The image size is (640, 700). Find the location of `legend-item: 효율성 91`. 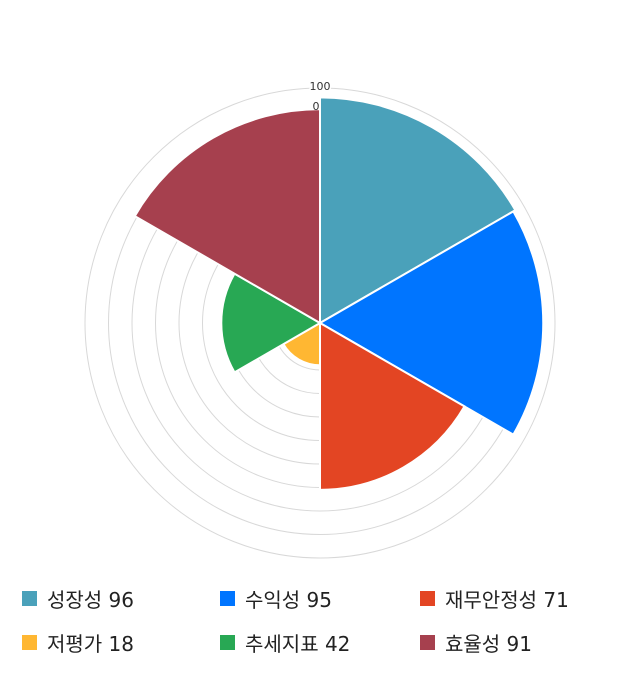

legend-item: 효율성 91 is located at coordinates (476, 642).